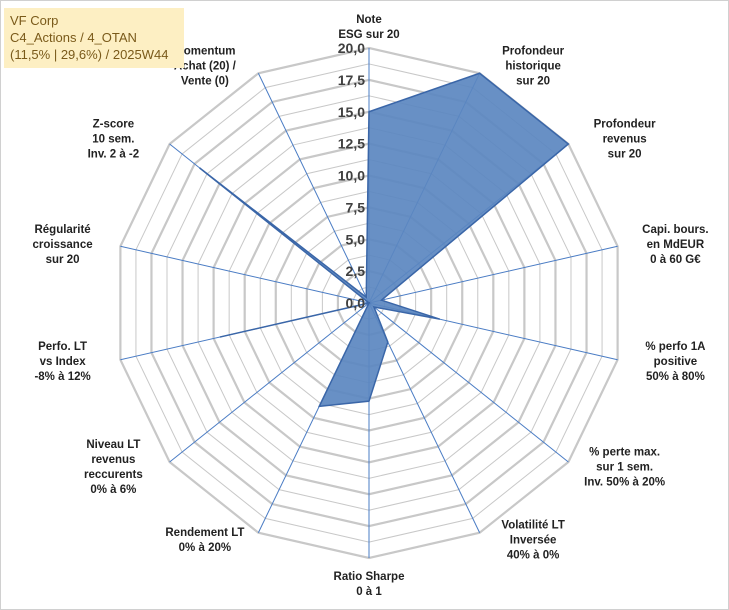  Describe the element at coordinates (624, 482) in the screenshot. I see `category-label-line: Inv. 50% à 20%` at that location.